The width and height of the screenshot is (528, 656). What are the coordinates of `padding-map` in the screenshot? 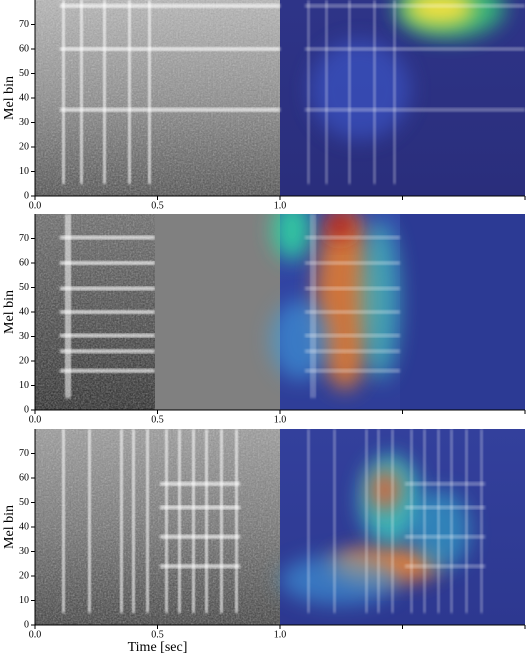 It's located at (462, 312).